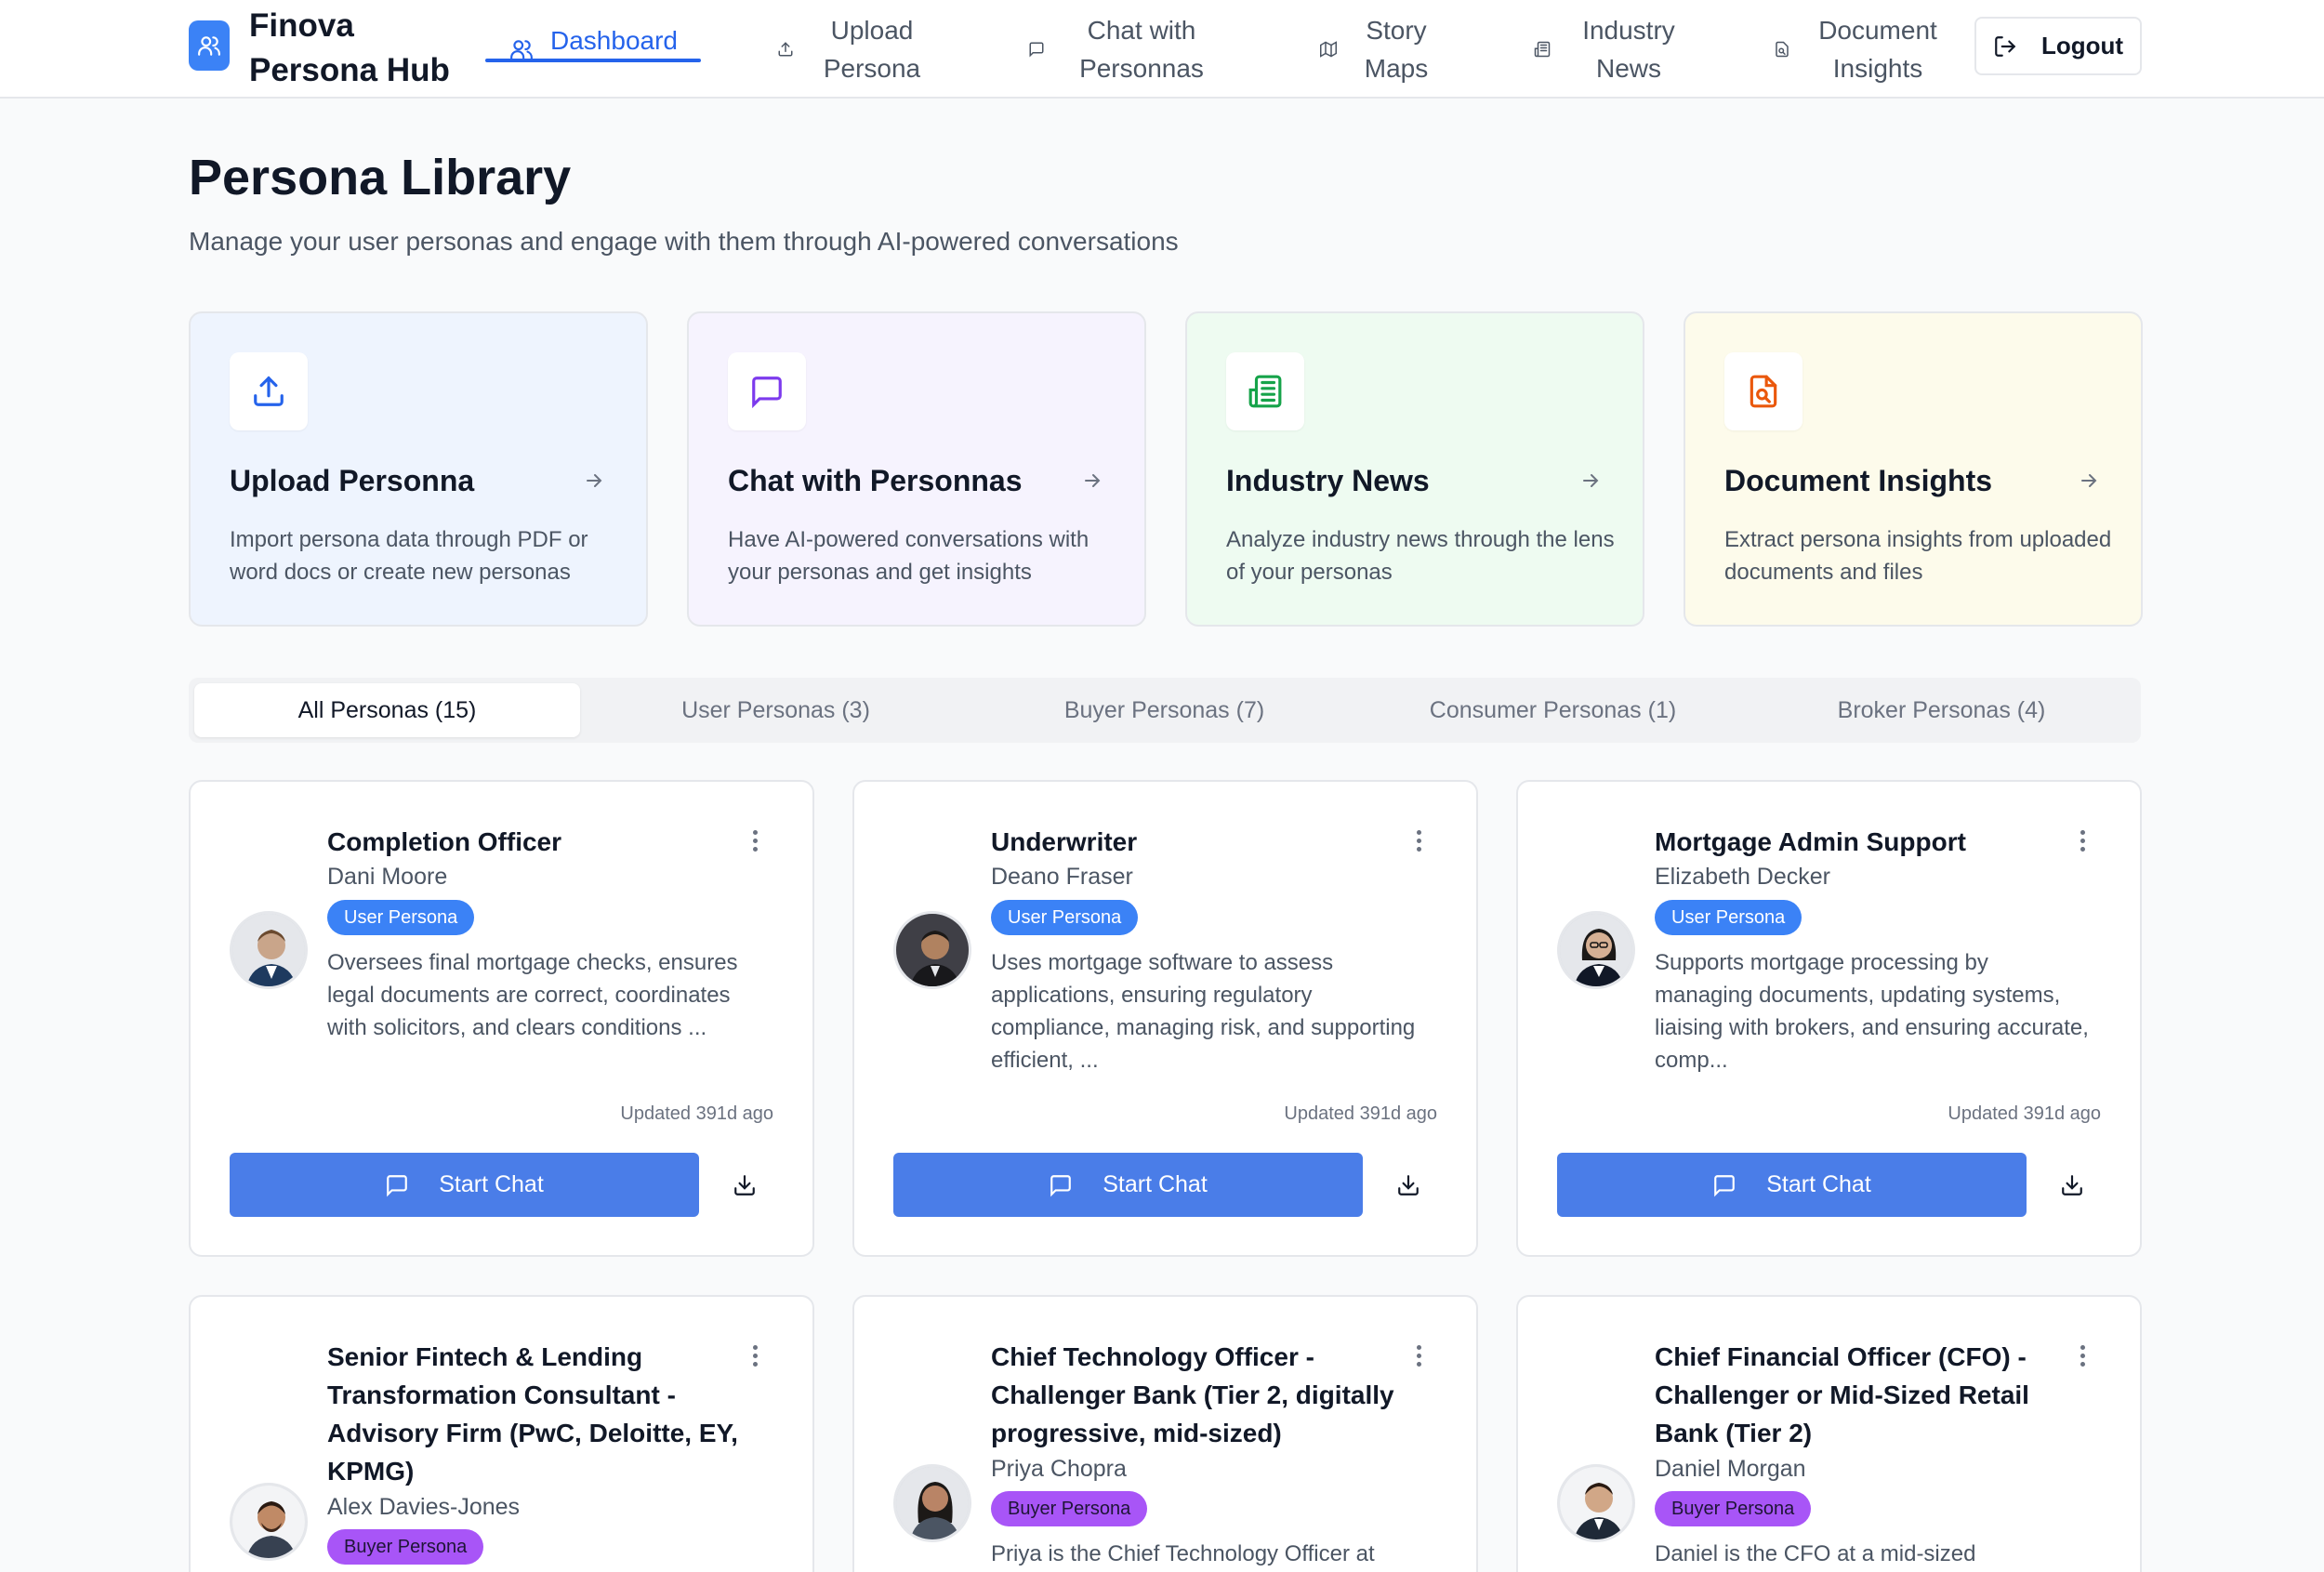  I want to click on nav-label-chat: Chat with Personnas, so click(1141, 49).